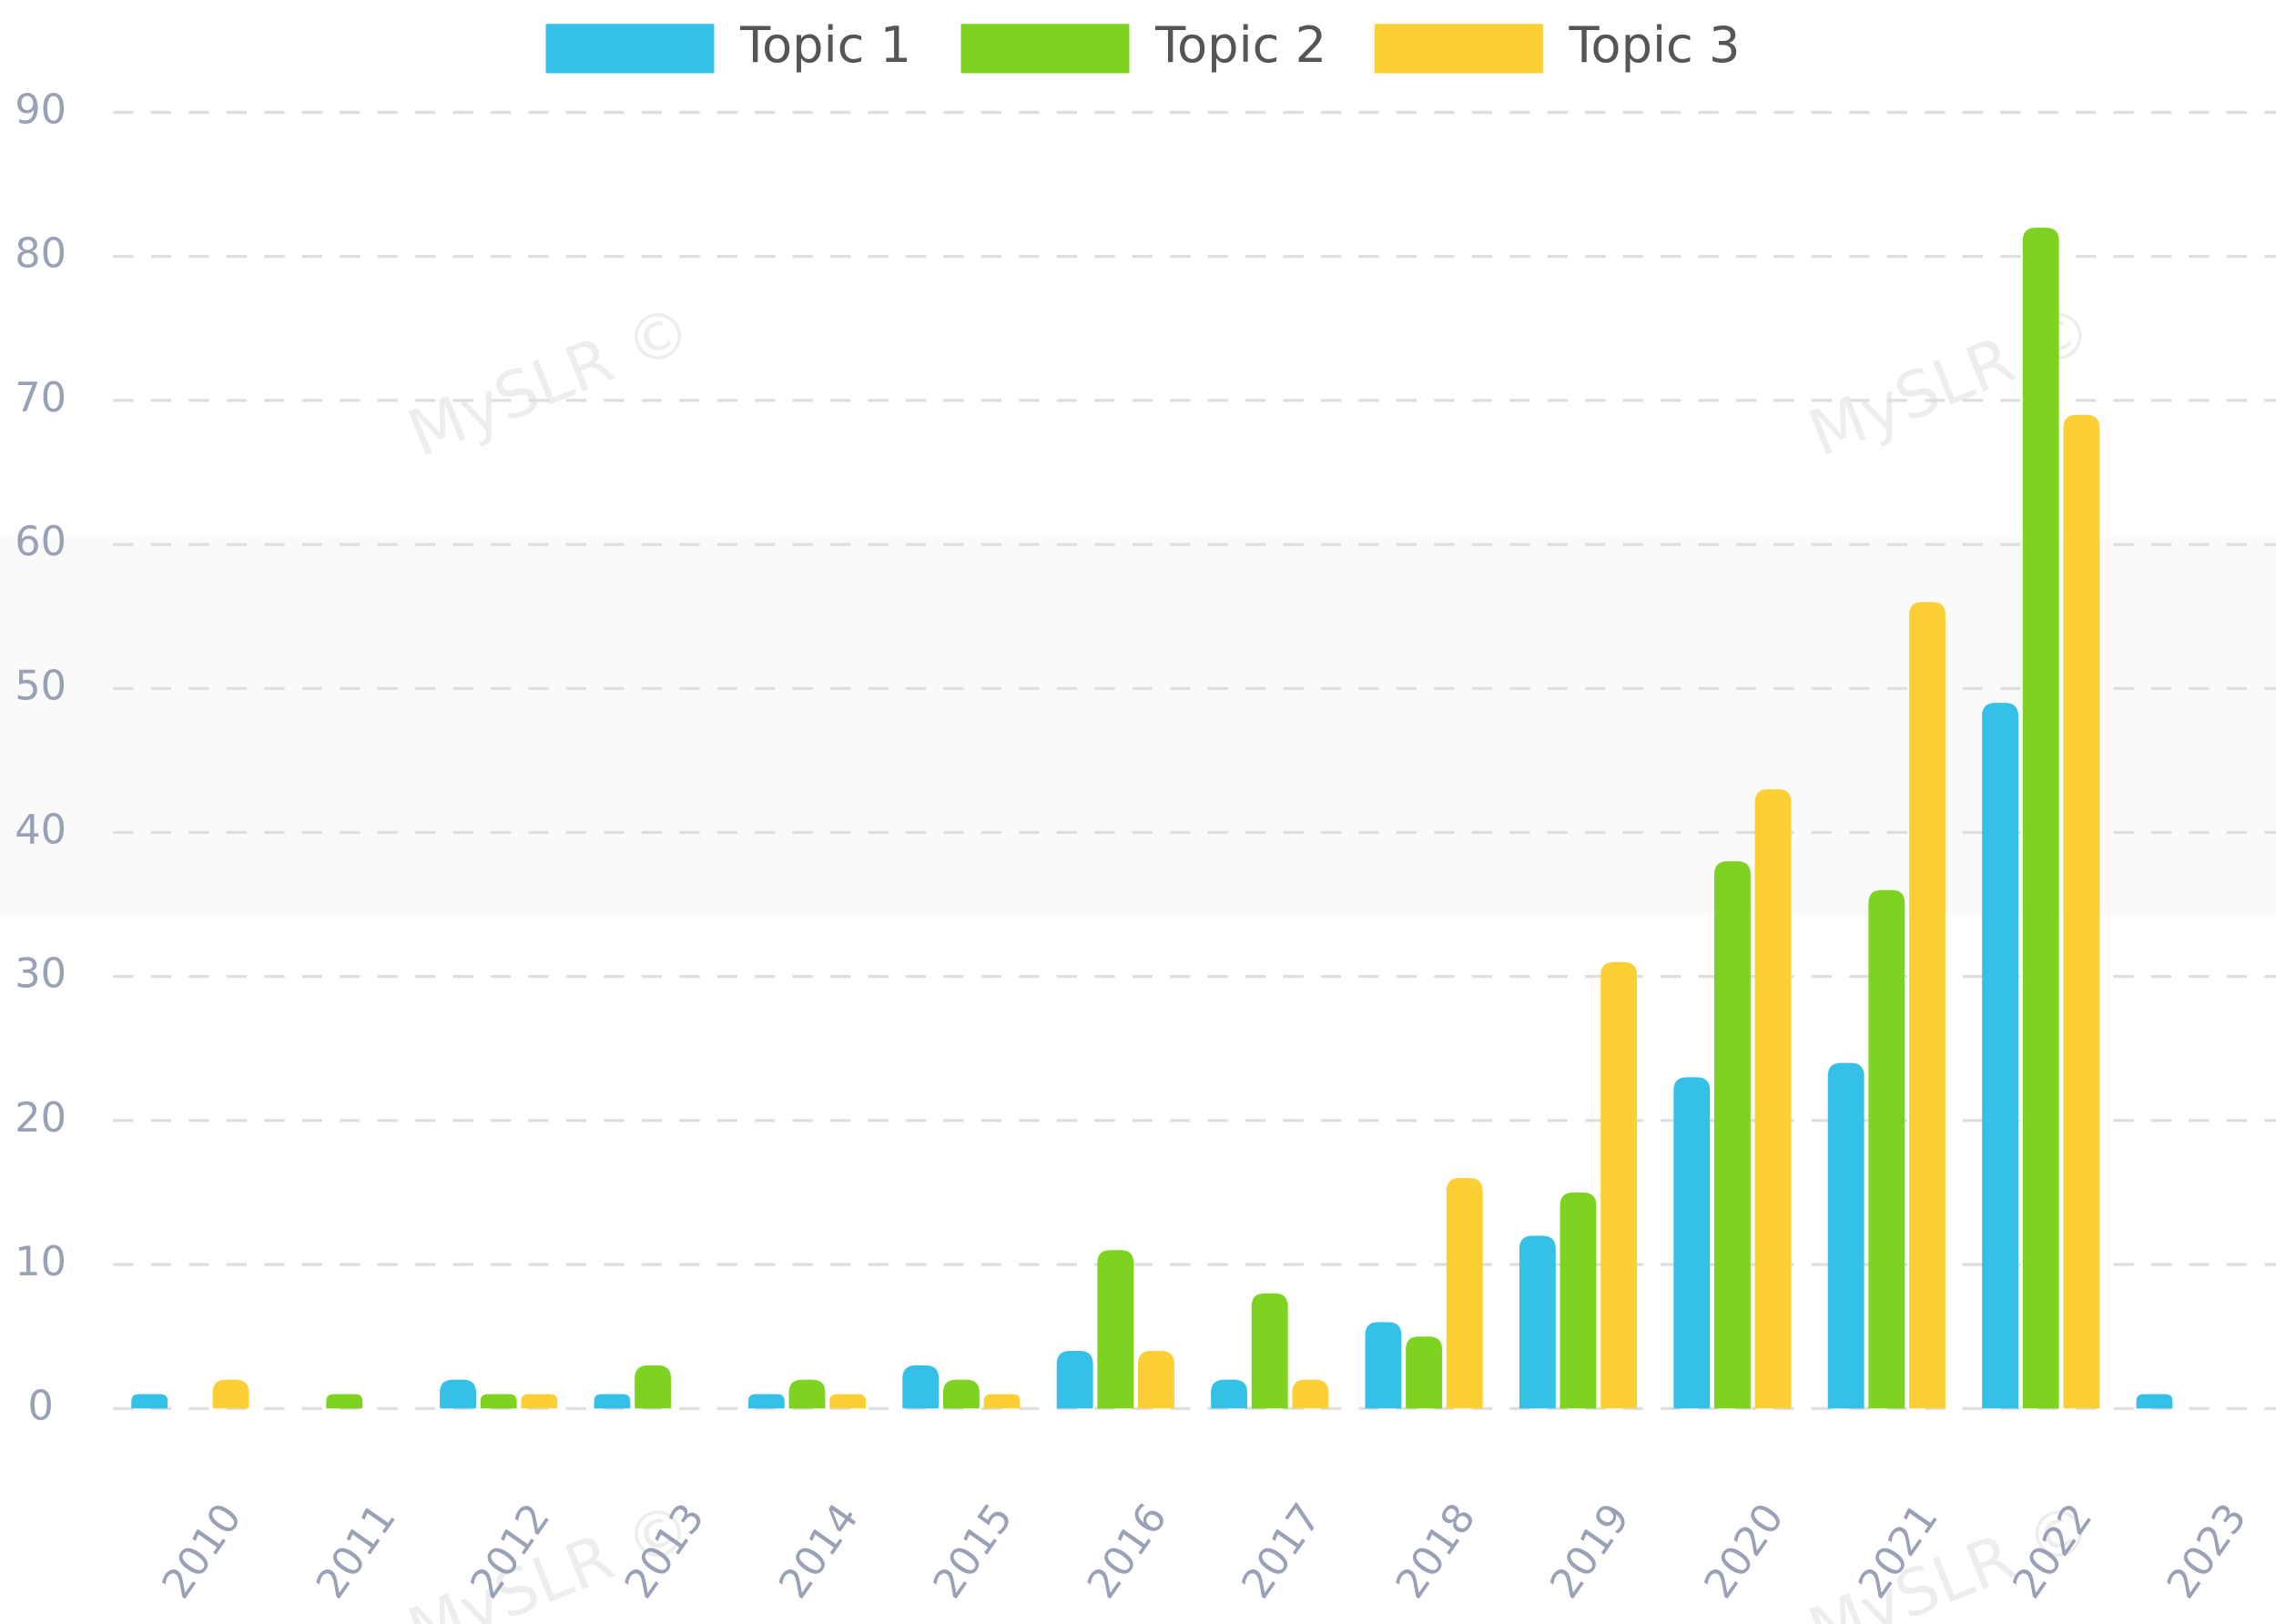 This screenshot has height=1624, width=2276. What do you see at coordinates (40, 1261) in the screenshot?
I see `y-tick-label: 10` at bounding box center [40, 1261].